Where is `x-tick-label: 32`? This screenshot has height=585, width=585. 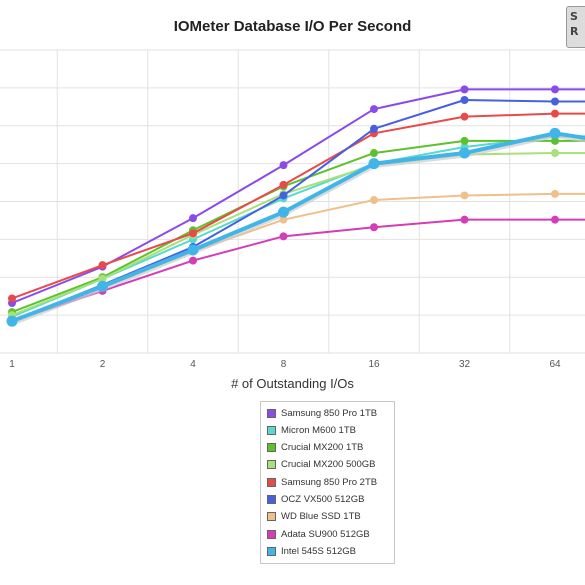
x-tick-label: 32 is located at coordinates (465, 364).